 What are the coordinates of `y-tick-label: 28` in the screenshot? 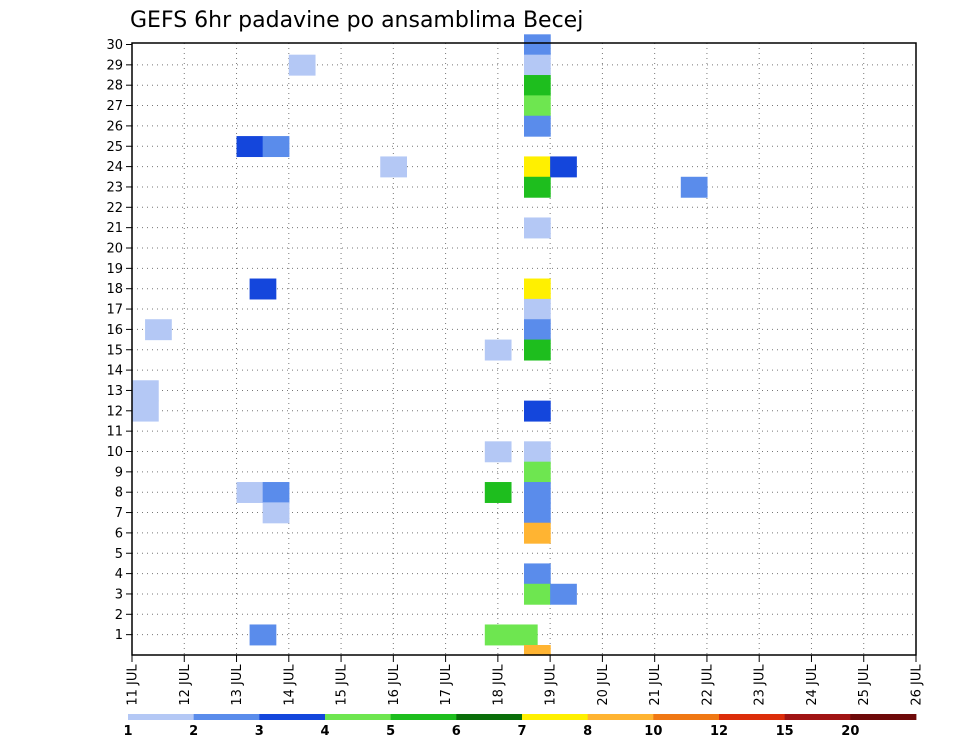 It's located at (114, 86).